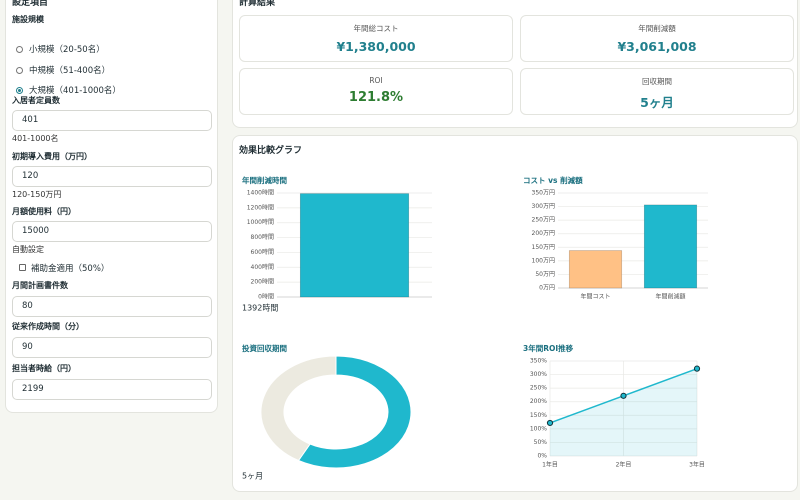 The image size is (800, 500). I want to click on radio-label: 中規模（51-400名）, so click(70, 70).